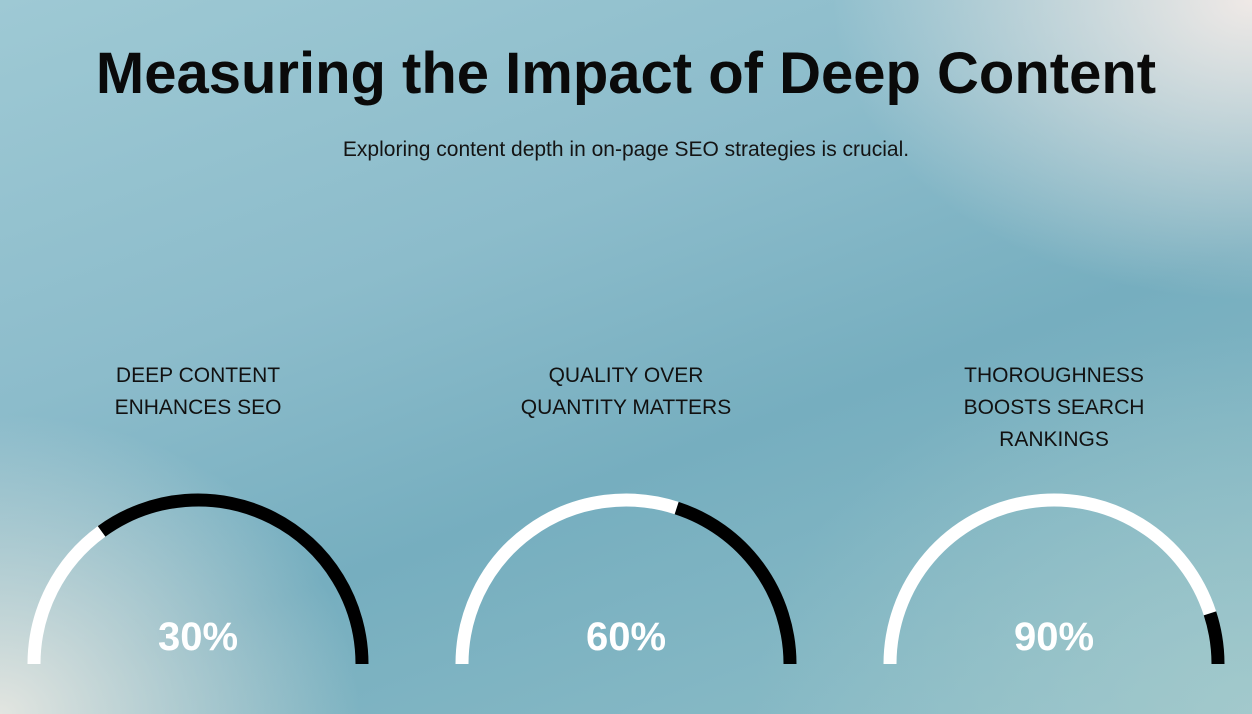 This screenshot has height=714, width=1252. I want to click on gauge-2-value: 60%, so click(626, 637).